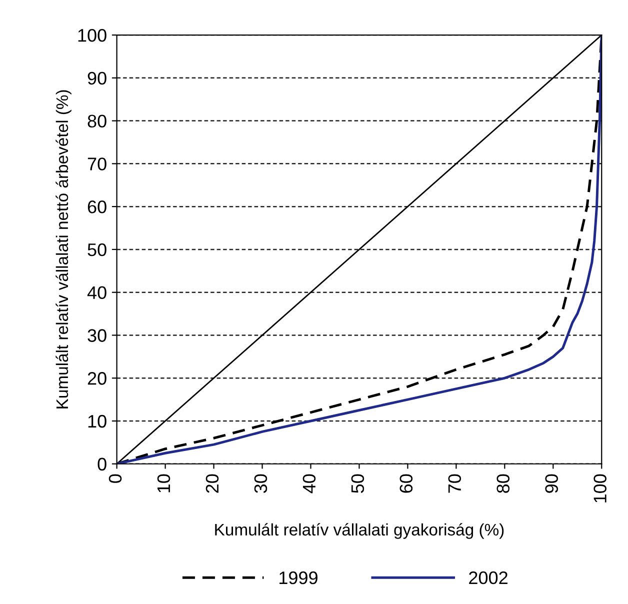  Describe the element at coordinates (309, 484) in the screenshot. I see `x-tick-label: 40` at that location.